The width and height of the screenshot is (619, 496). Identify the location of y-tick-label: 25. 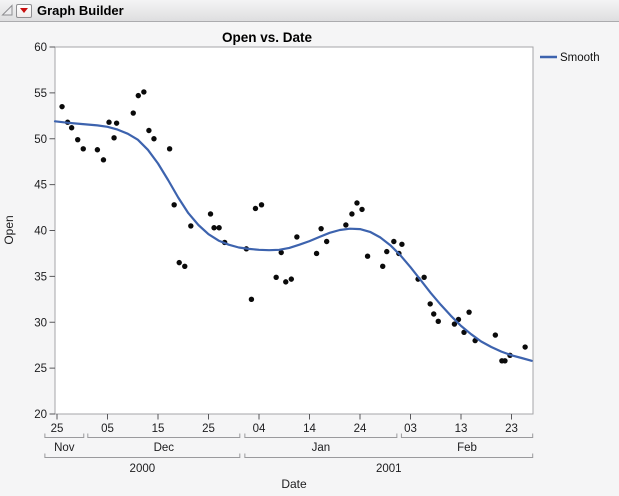
(40, 369).